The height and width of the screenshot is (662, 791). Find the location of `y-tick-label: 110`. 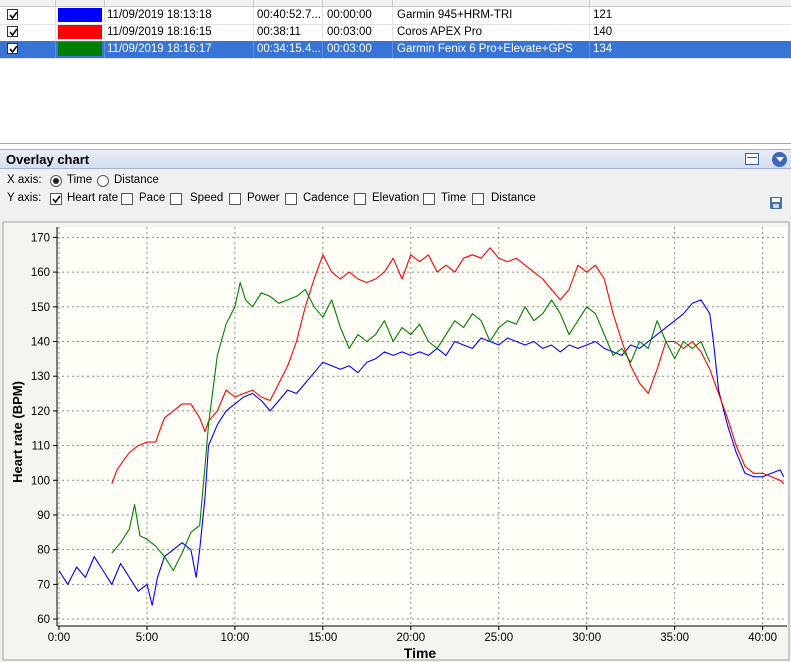

y-tick-label: 110 is located at coordinates (41, 447).